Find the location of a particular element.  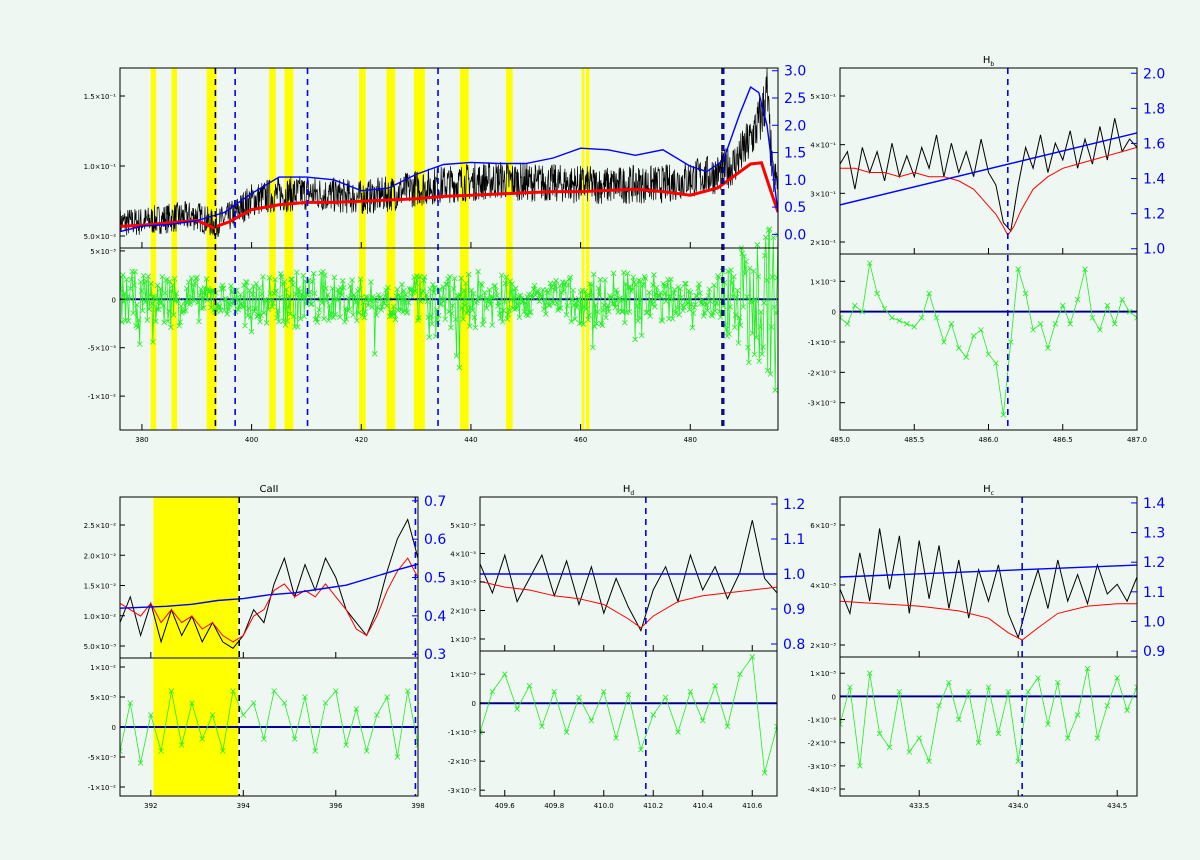

x-axis-tick-label: 398 is located at coordinates (417, 806).